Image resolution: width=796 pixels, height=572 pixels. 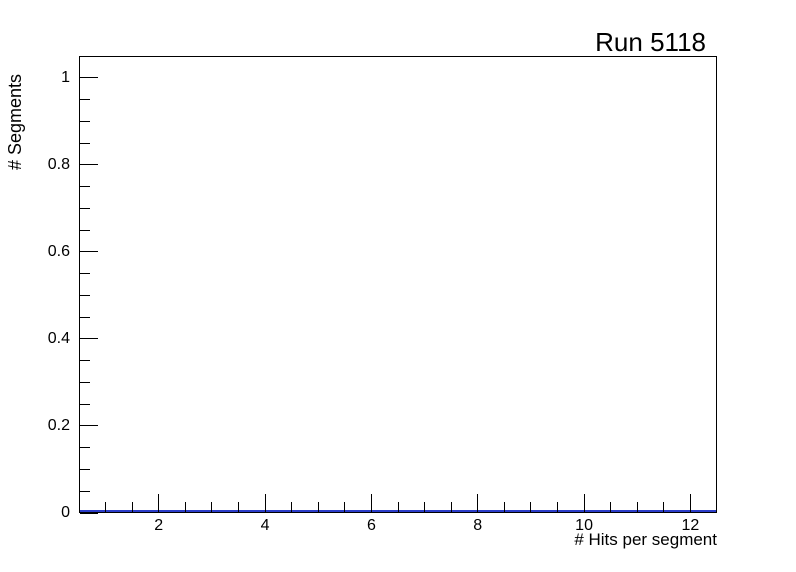 I want to click on x-tick-label: 8, so click(x=478, y=525).